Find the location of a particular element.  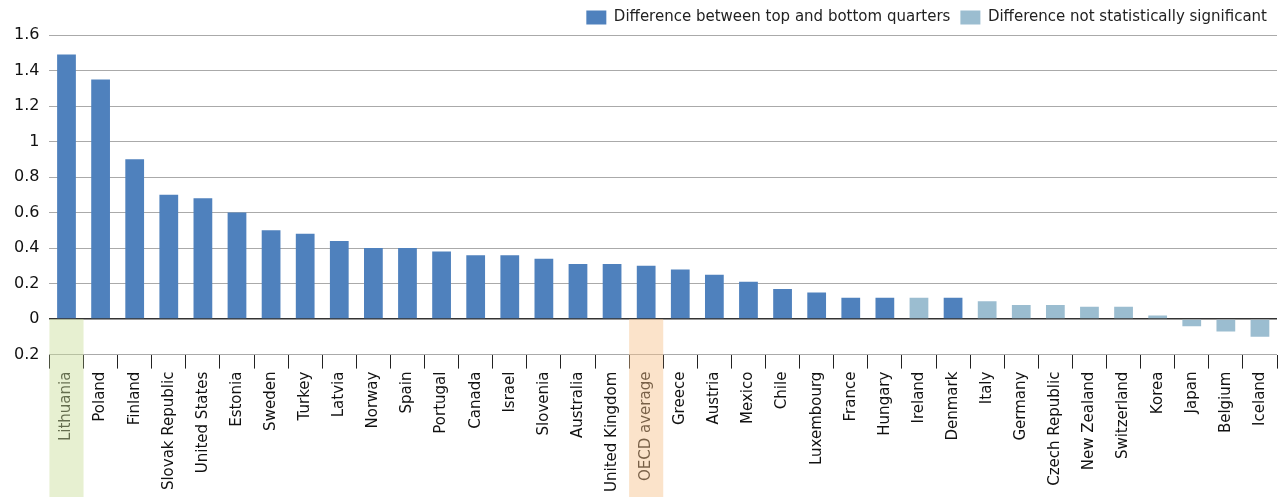

x-tick-label: Denmark is located at coordinates (951, 406).